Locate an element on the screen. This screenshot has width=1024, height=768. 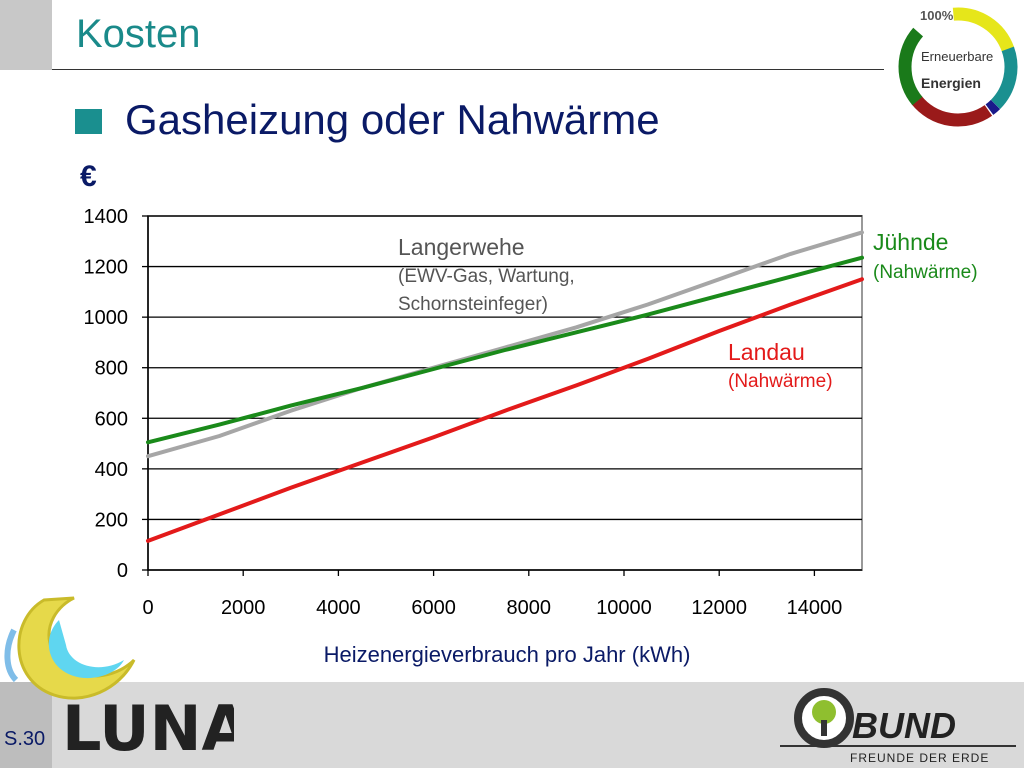
bund-tagline: FREUNDE DER ERDE is located at coordinates (919, 758).